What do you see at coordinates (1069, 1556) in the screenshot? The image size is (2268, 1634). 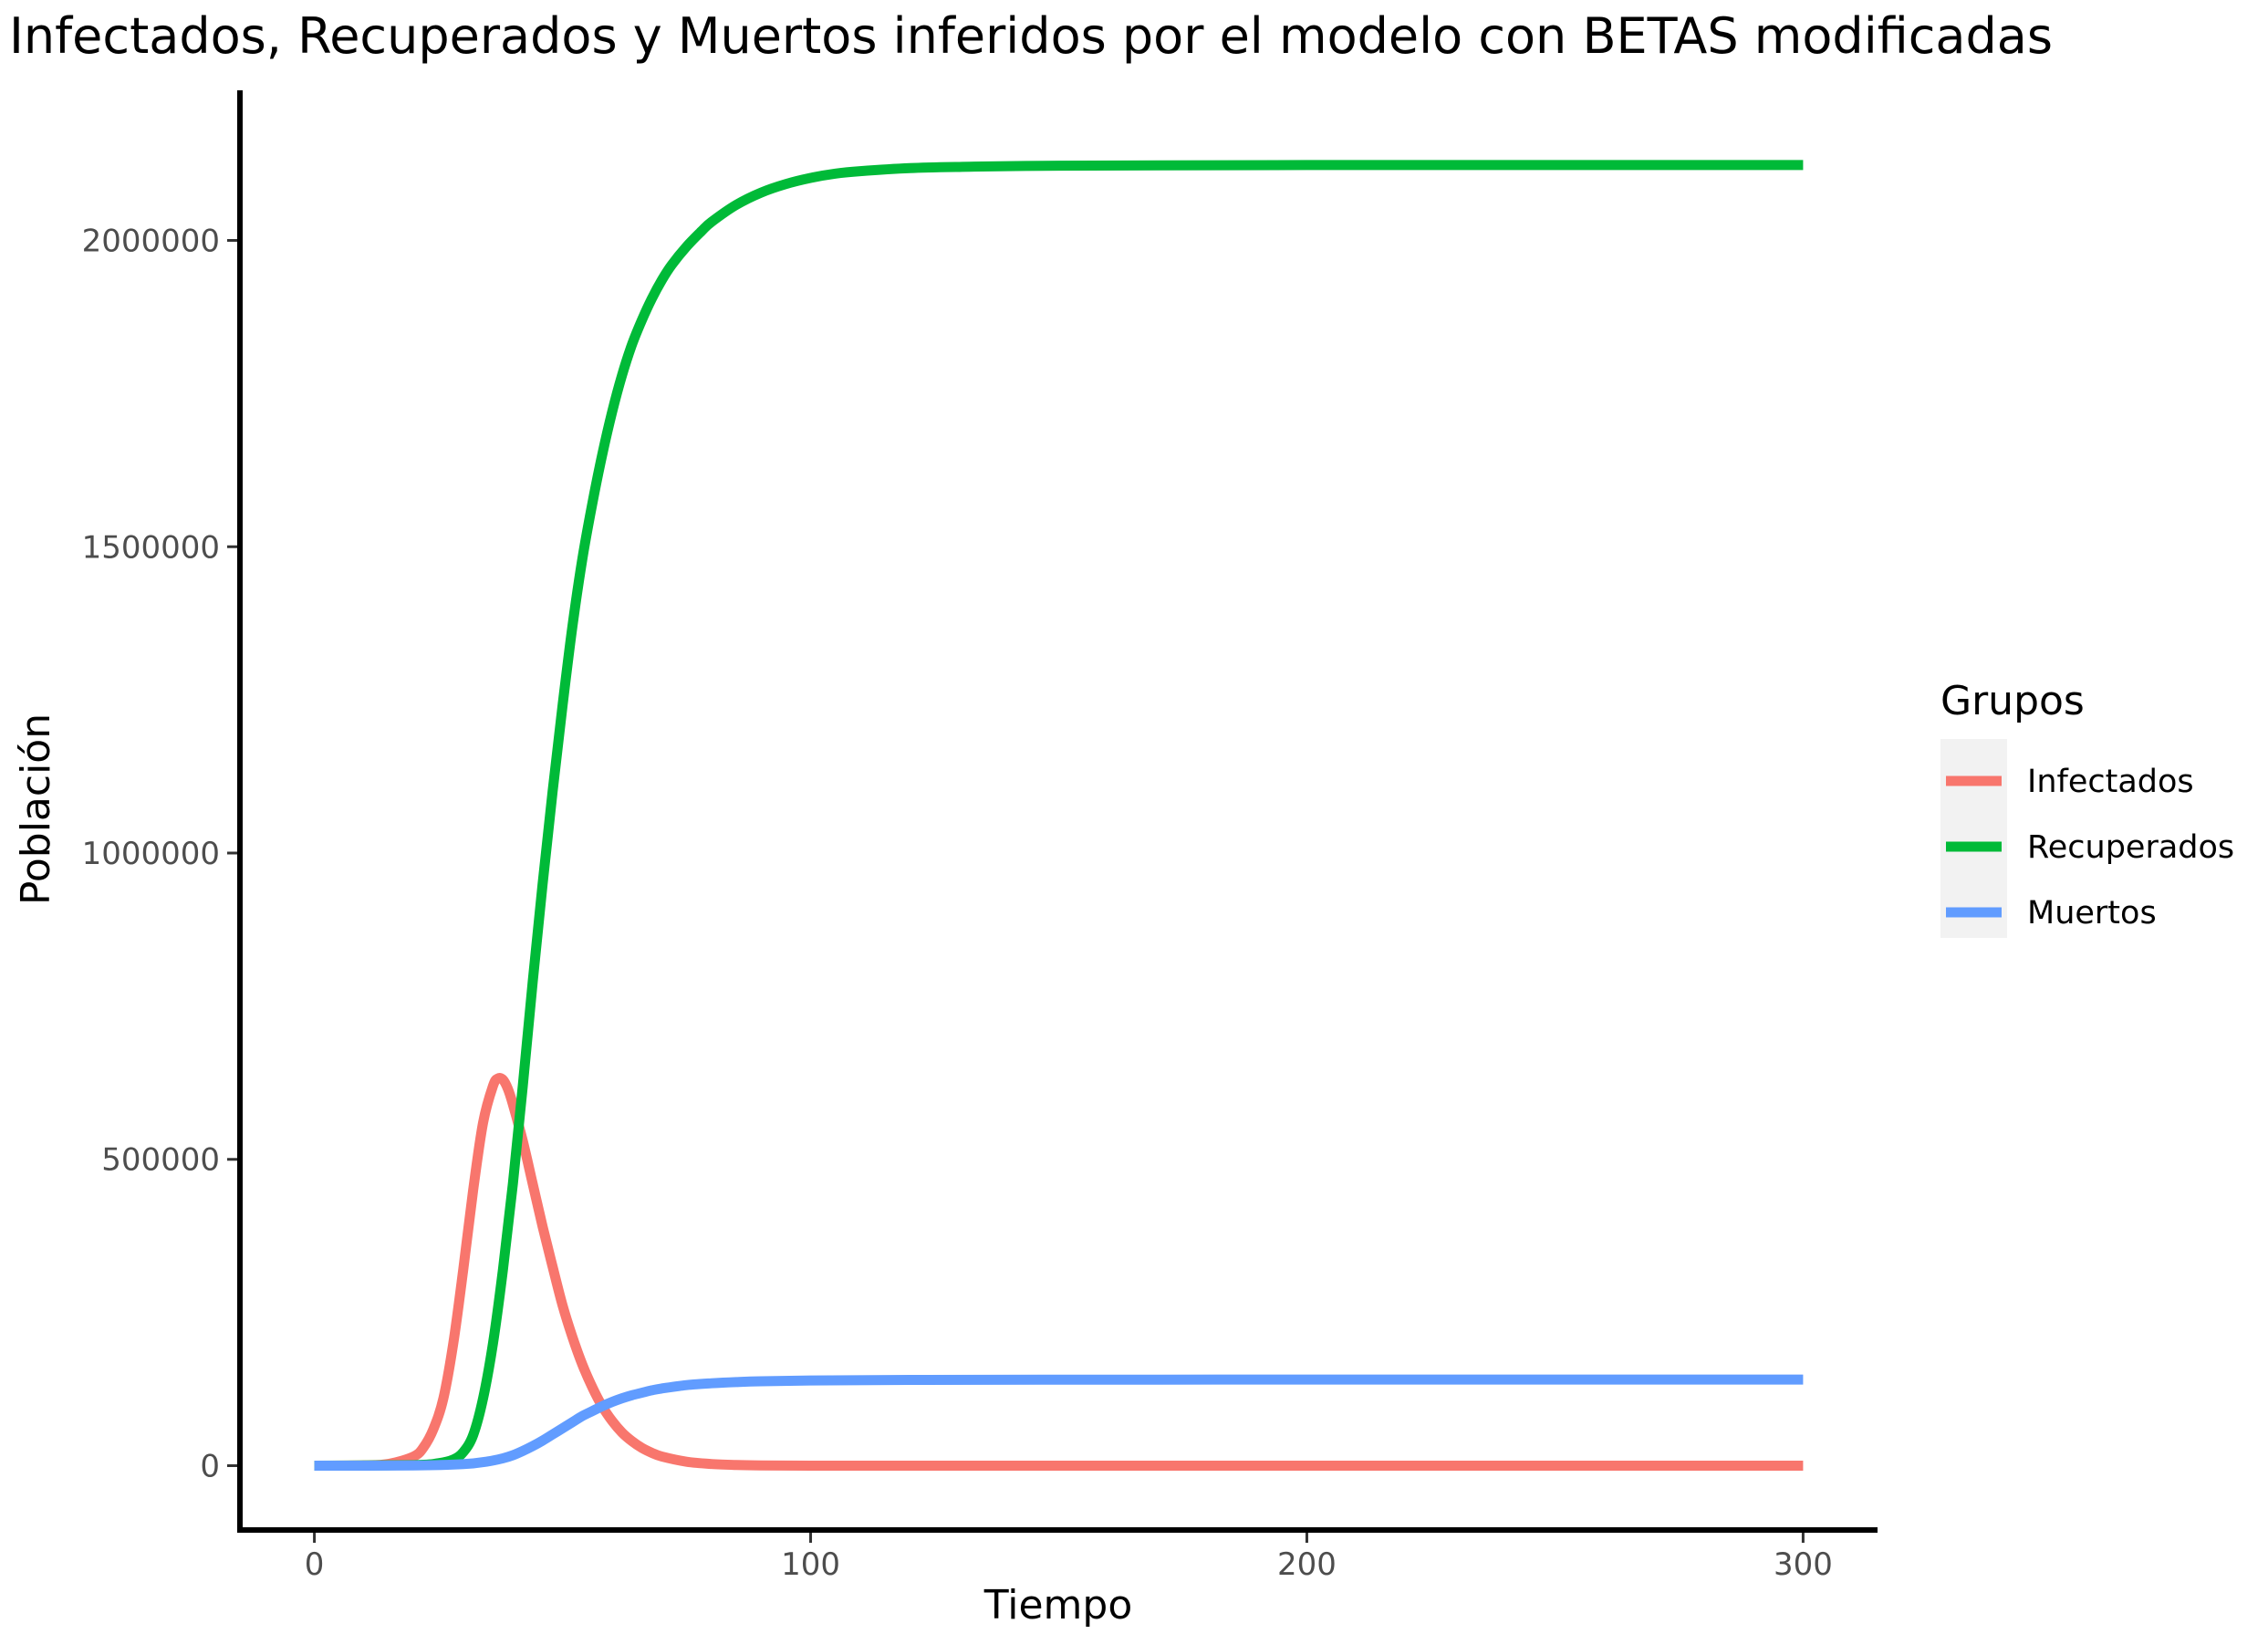 I see `x-axis-ticks: 0 100 200 300` at bounding box center [1069, 1556].